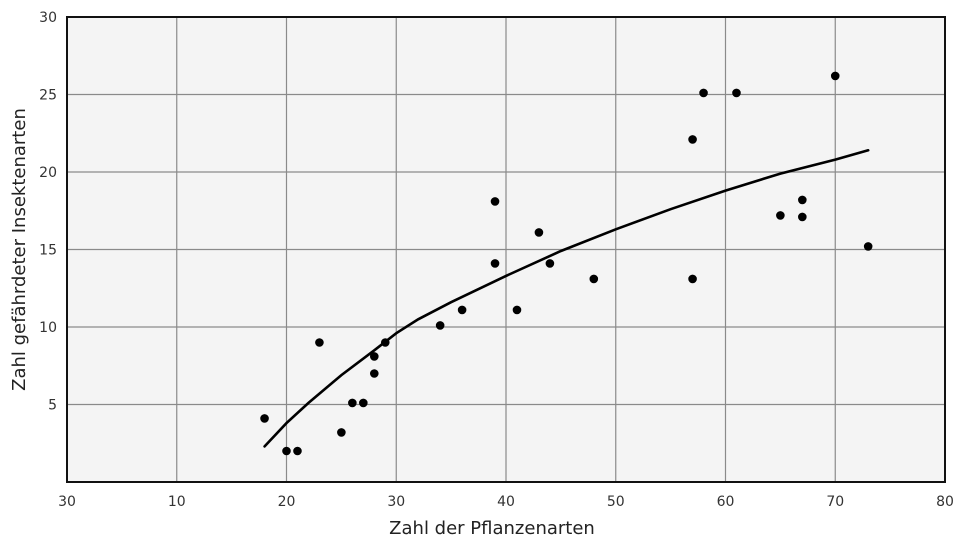  I want to click on y-tick-label: 15, so click(48, 251).